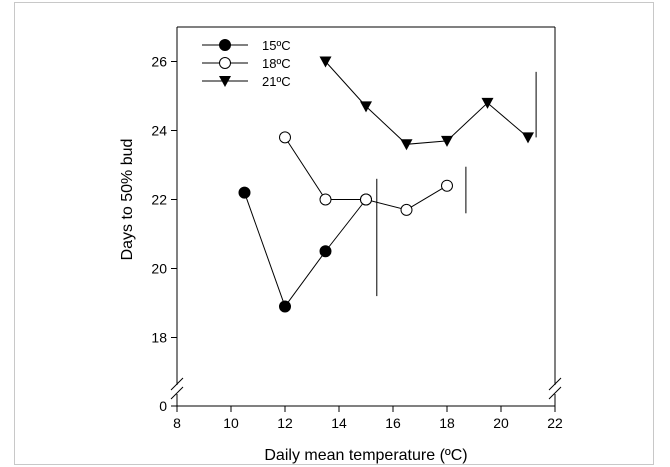  I want to click on y-tick-label: 24, so click(159, 131).